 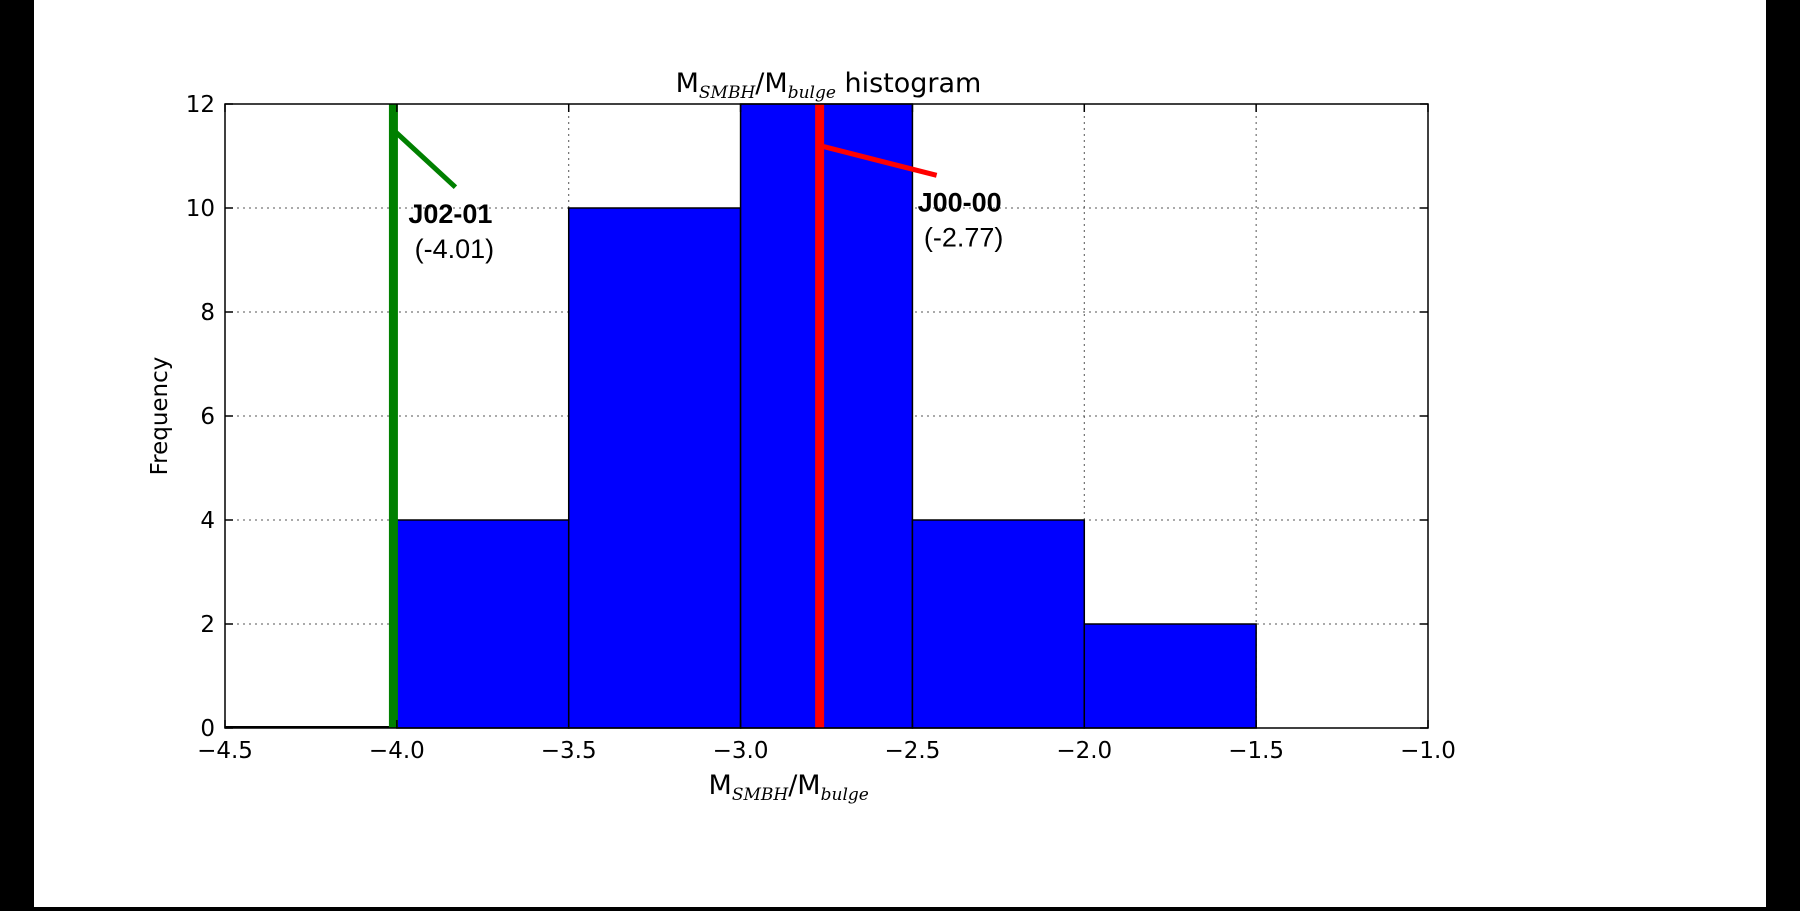 What do you see at coordinates (741, 751) in the screenshot?
I see `x-tick-label: −3.0` at bounding box center [741, 751].